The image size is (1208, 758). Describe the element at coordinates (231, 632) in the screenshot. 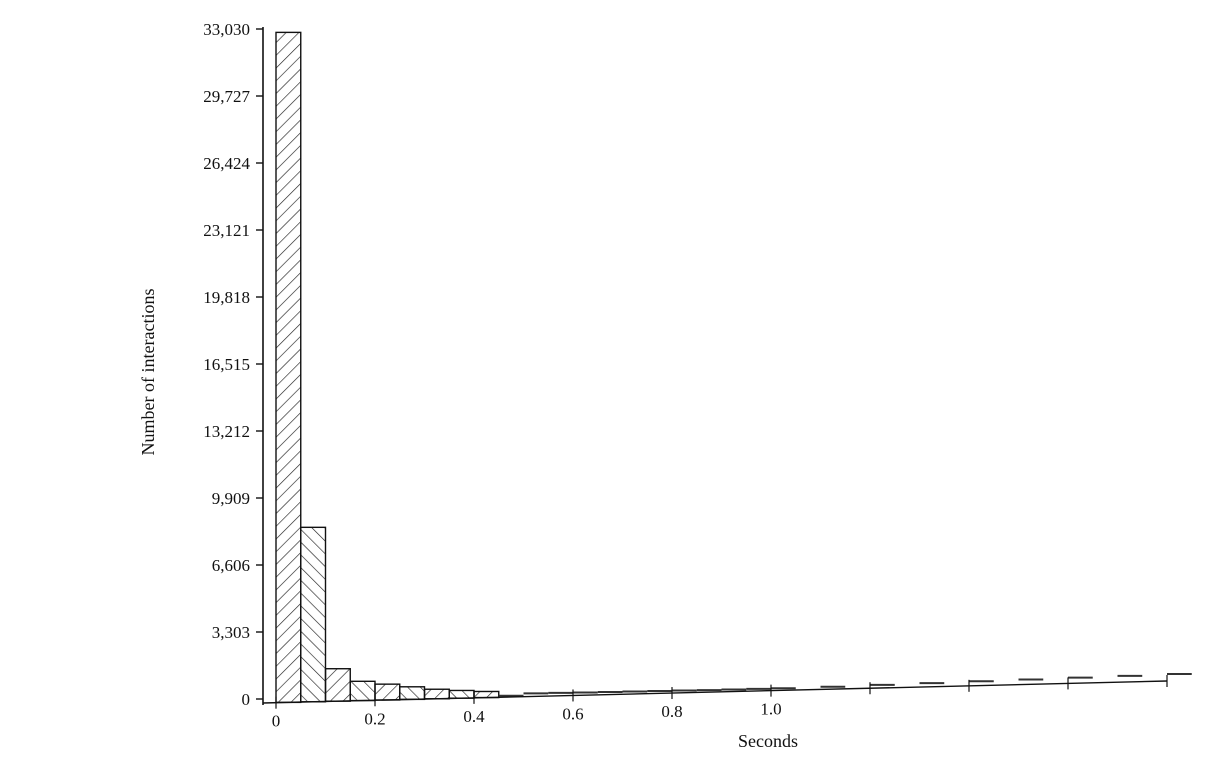

I see `y-tick-label: 3,303` at that location.